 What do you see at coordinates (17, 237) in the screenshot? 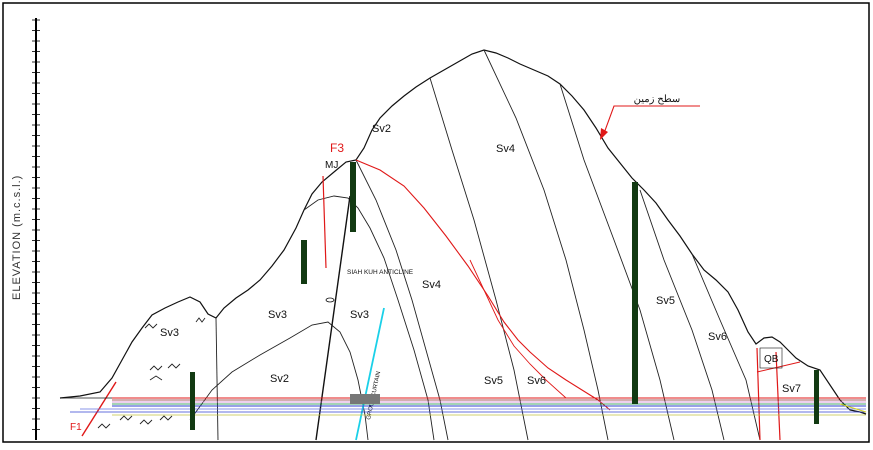
I see `elevation-axis-label: ELEVATION (m.c.s.l.)` at bounding box center [17, 237].